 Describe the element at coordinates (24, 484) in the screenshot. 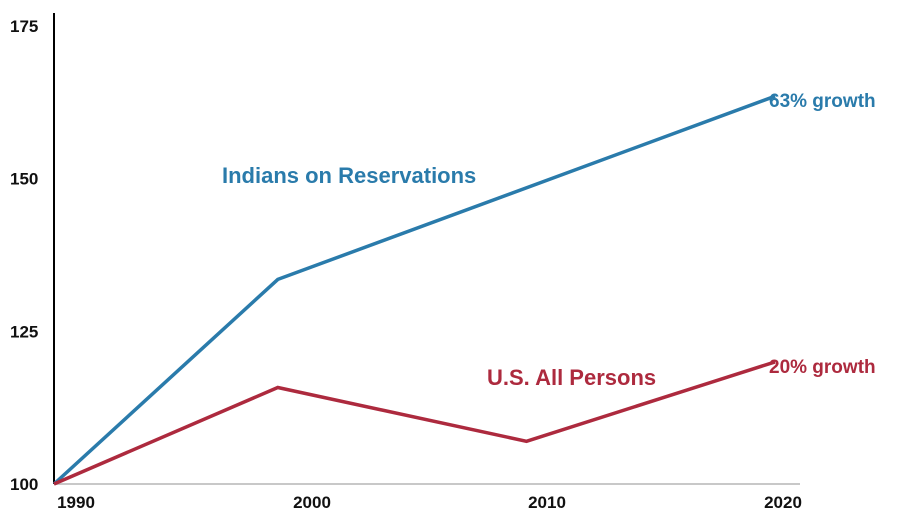

I see `y-tick-label: 100` at that location.